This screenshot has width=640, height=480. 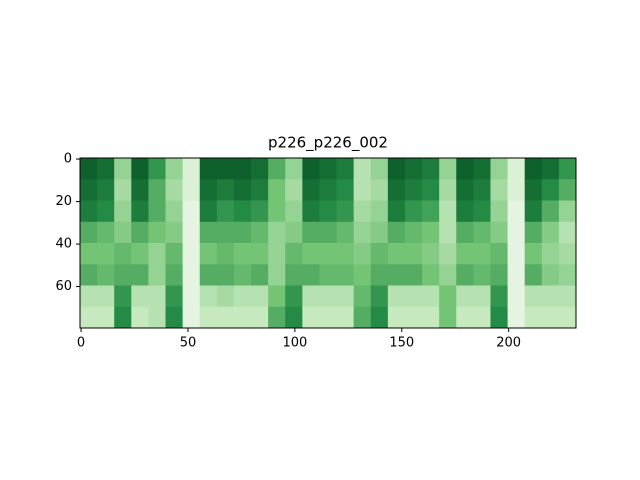 What do you see at coordinates (294, 343) in the screenshot?
I see `x-tick-label: 100` at bounding box center [294, 343].